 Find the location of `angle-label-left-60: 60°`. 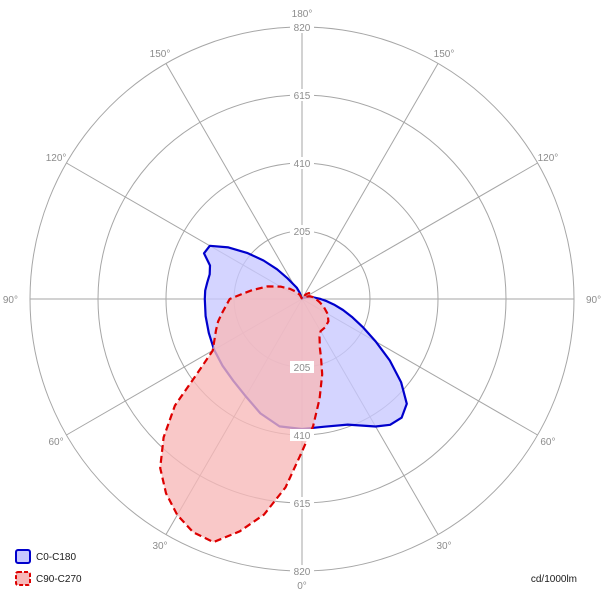

angle-label-left-60: 60° is located at coordinates (55, 442).